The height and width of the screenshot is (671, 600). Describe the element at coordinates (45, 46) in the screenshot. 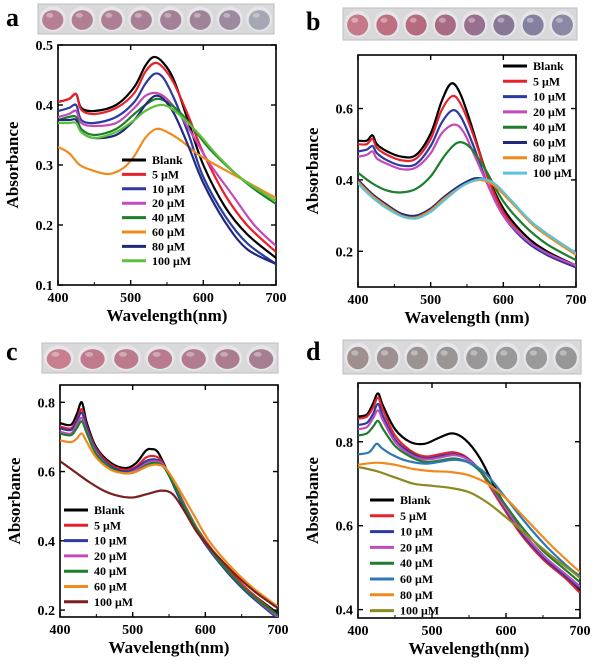

I see `y-tick-label: 0.5` at that location.